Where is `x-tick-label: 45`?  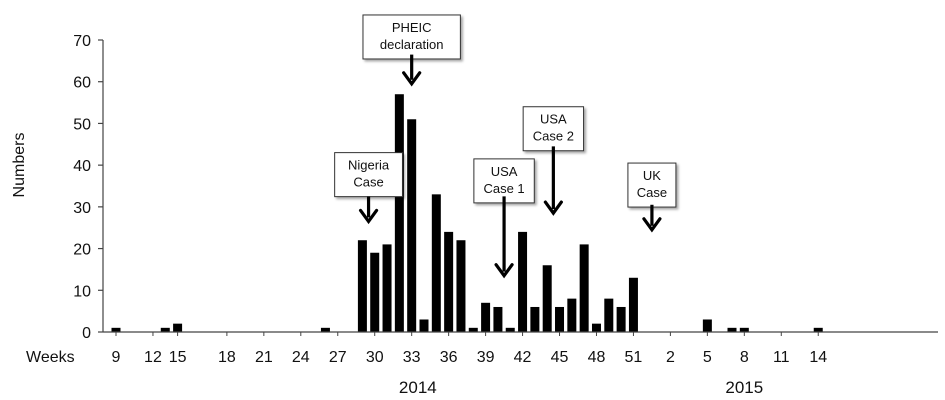 x-tick-label: 45 is located at coordinates (560, 357).